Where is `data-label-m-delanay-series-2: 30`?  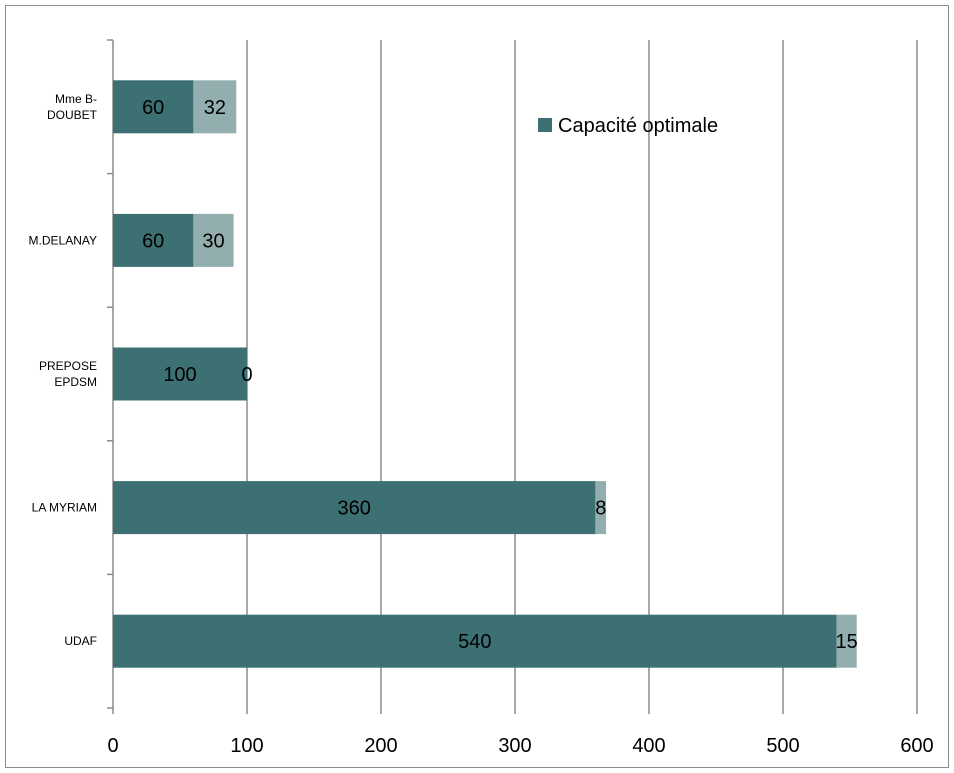 data-label-m-delanay-series-2: 30 is located at coordinates (213, 241).